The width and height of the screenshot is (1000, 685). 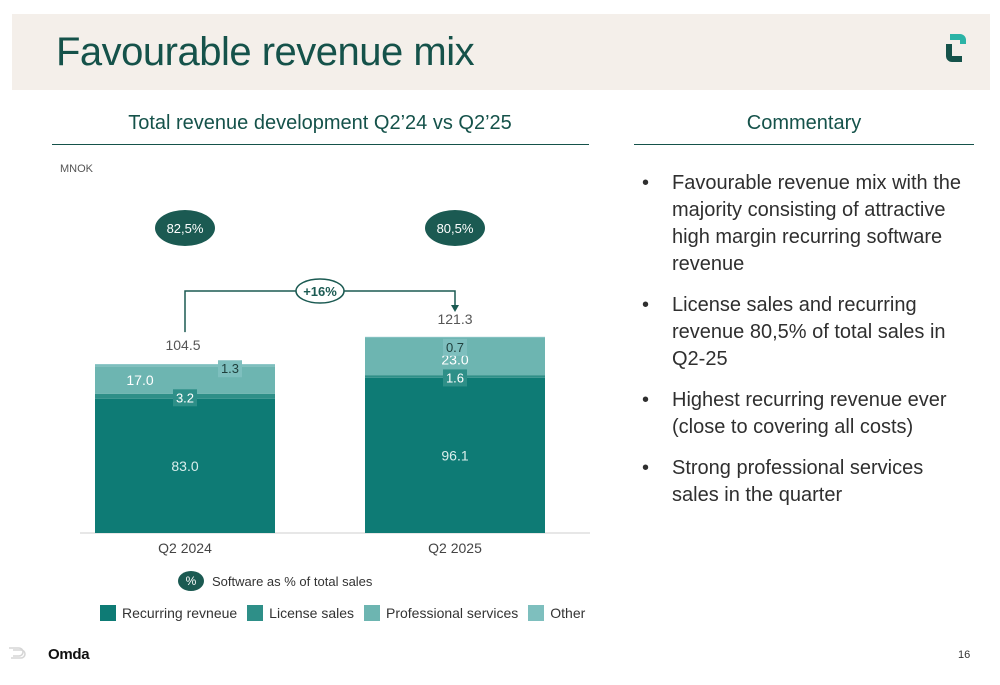 What do you see at coordinates (804, 144) in the screenshot?
I see `commentary-rule` at bounding box center [804, 144].